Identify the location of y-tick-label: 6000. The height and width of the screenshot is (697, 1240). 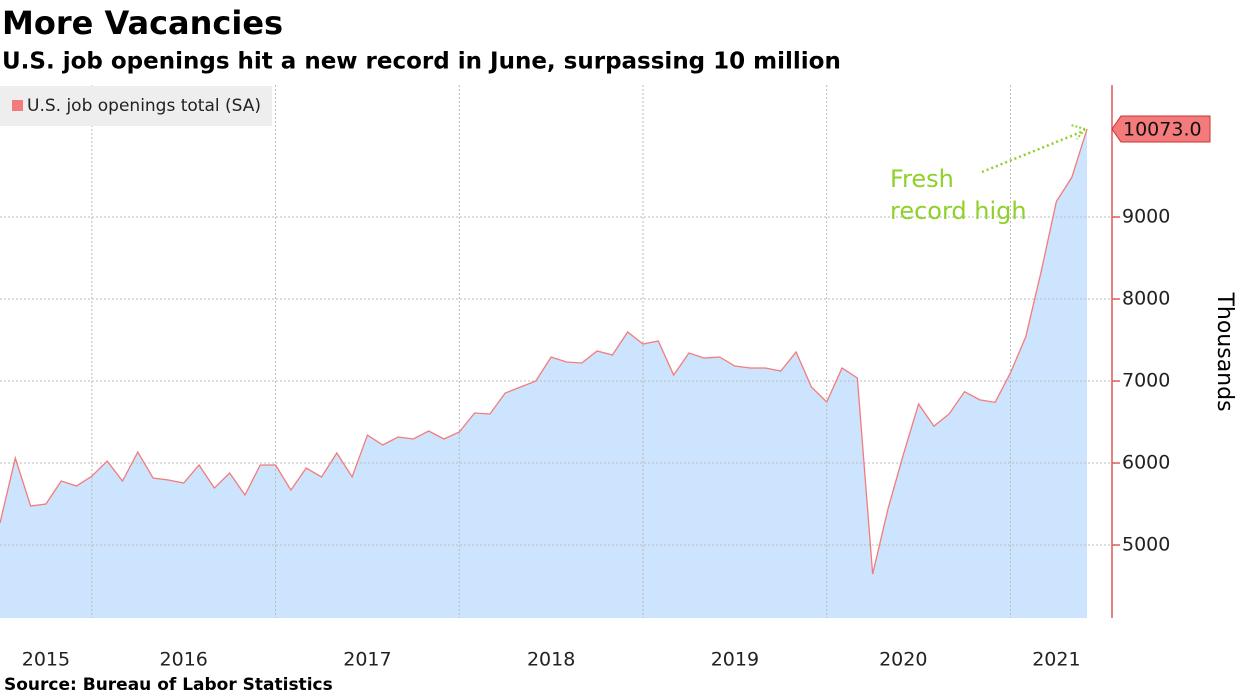
(1146, 463).